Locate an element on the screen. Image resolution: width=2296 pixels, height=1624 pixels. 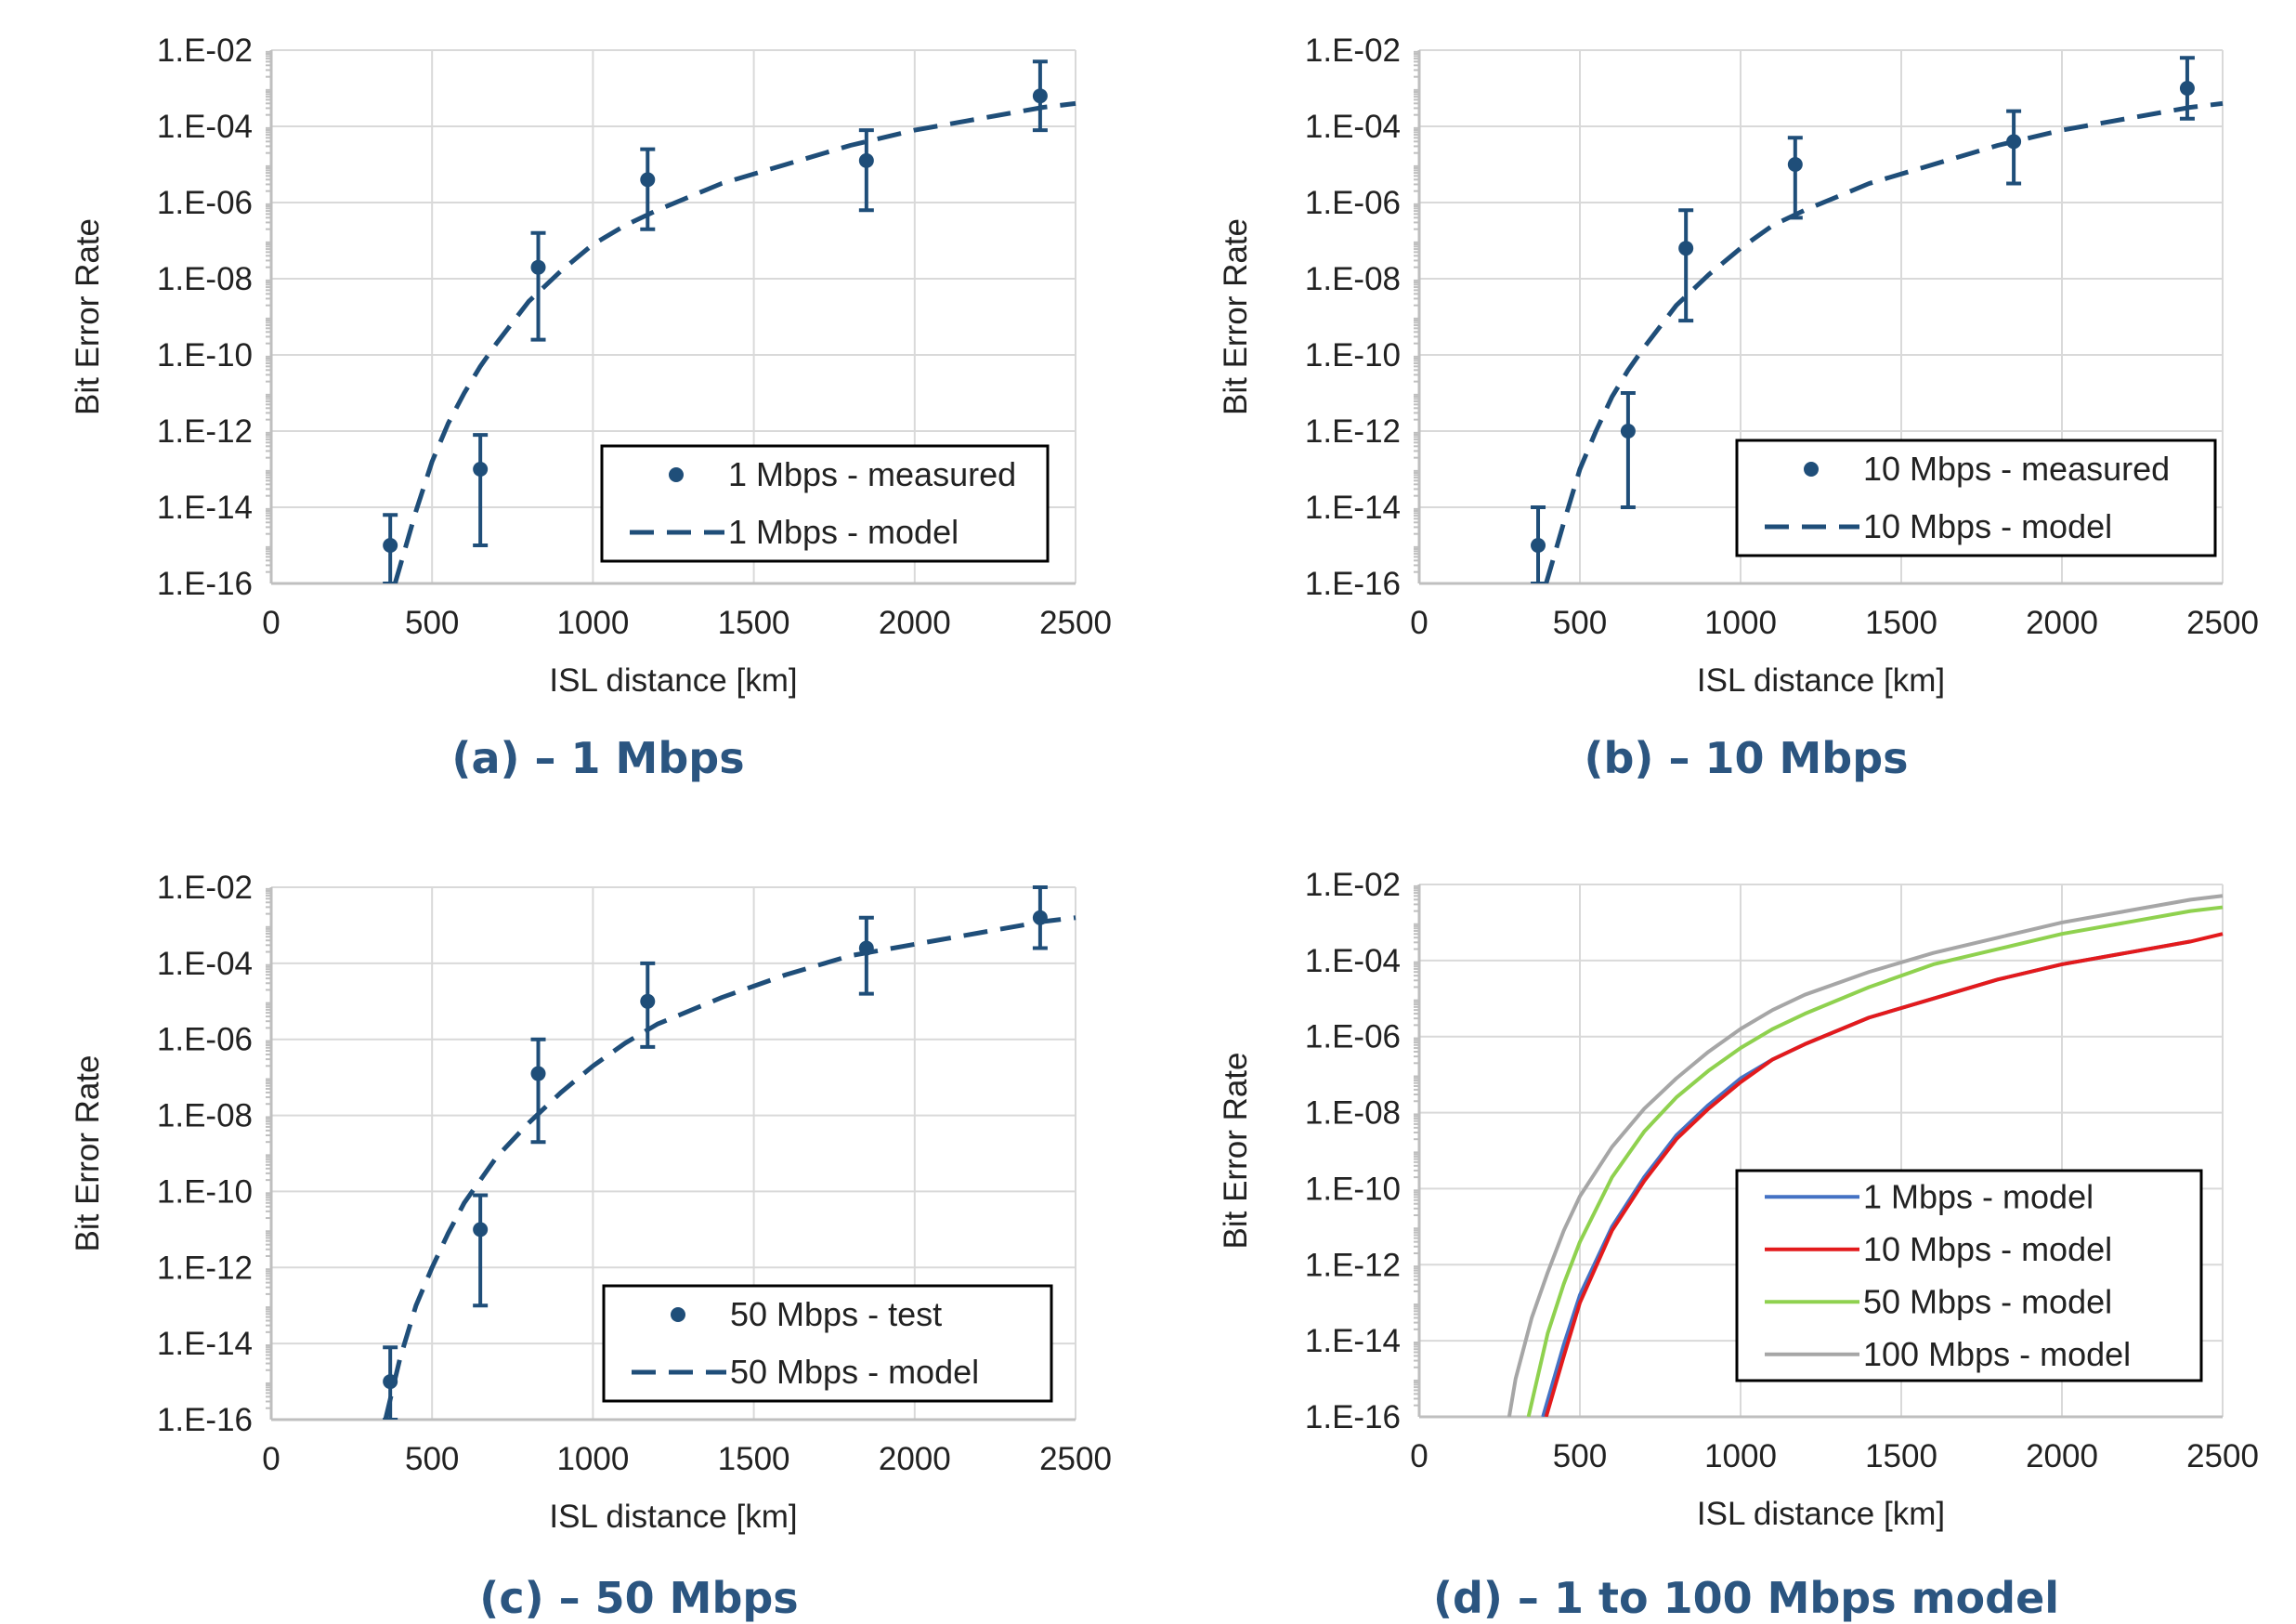
panel-caption: (b) – 10 Mbps is located at coordinates (1746, 758).